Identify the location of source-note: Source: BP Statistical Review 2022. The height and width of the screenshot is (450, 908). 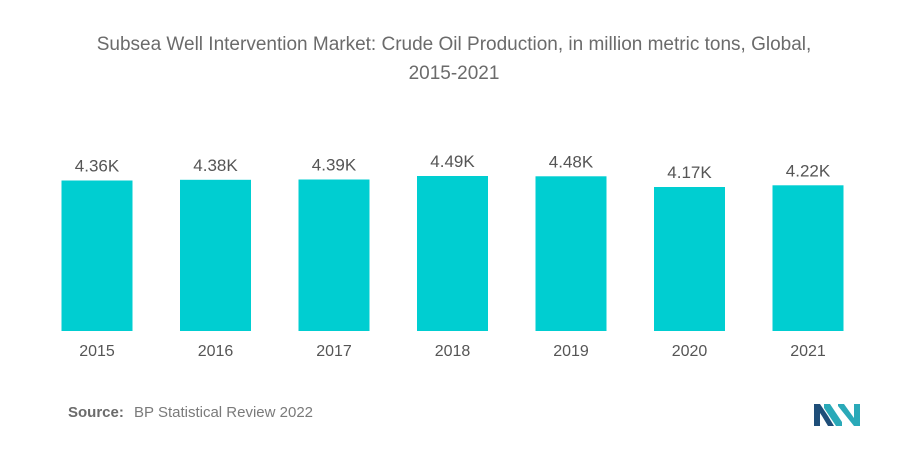
(190, 412).